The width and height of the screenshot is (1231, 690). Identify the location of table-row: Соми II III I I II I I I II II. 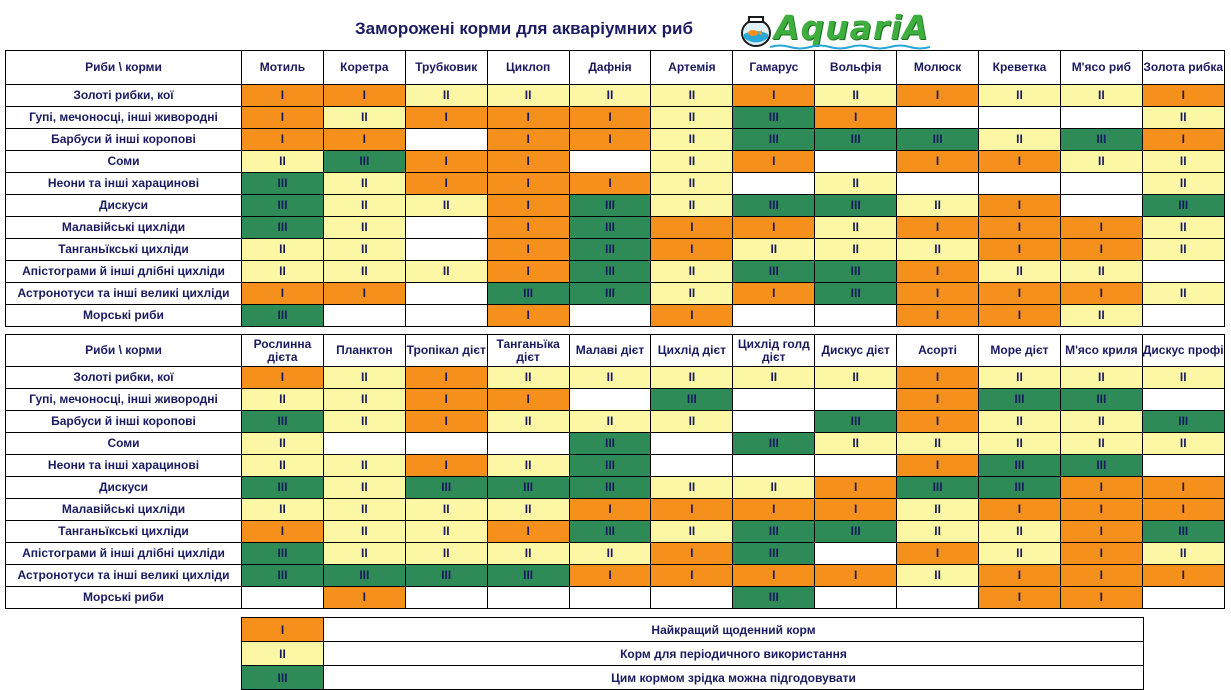
(615, 161).